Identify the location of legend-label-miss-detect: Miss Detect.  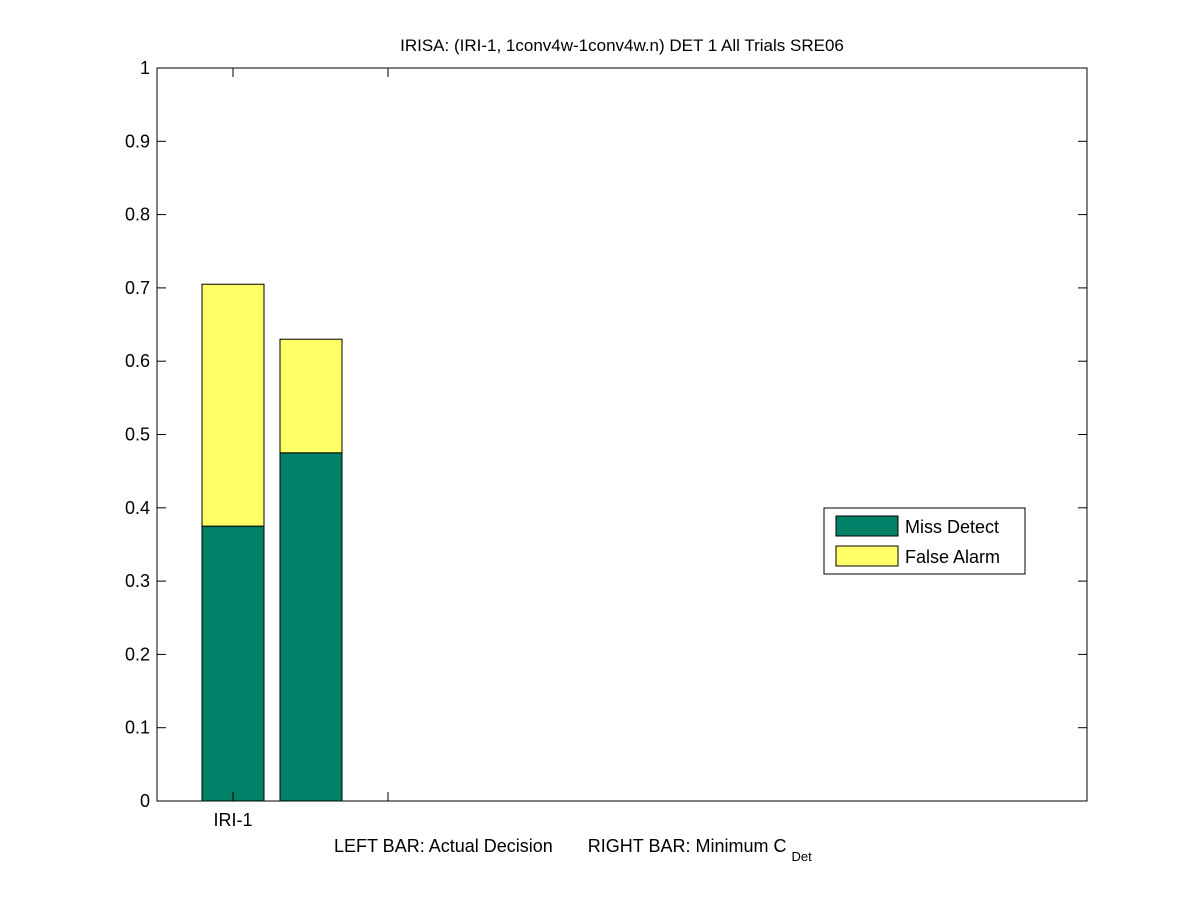
(952, 527).